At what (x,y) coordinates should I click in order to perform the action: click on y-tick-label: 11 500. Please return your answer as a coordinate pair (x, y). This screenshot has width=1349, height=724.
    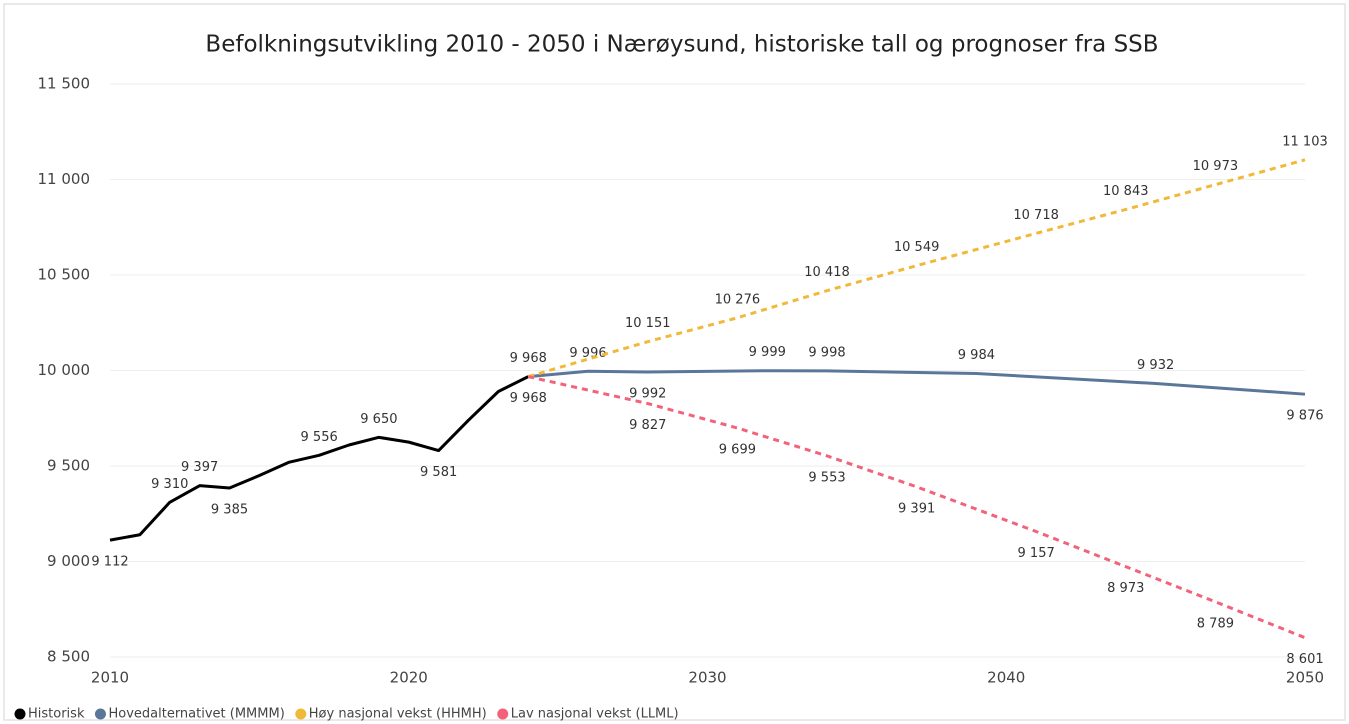
    Looking at the image, I should click on (64, 84).